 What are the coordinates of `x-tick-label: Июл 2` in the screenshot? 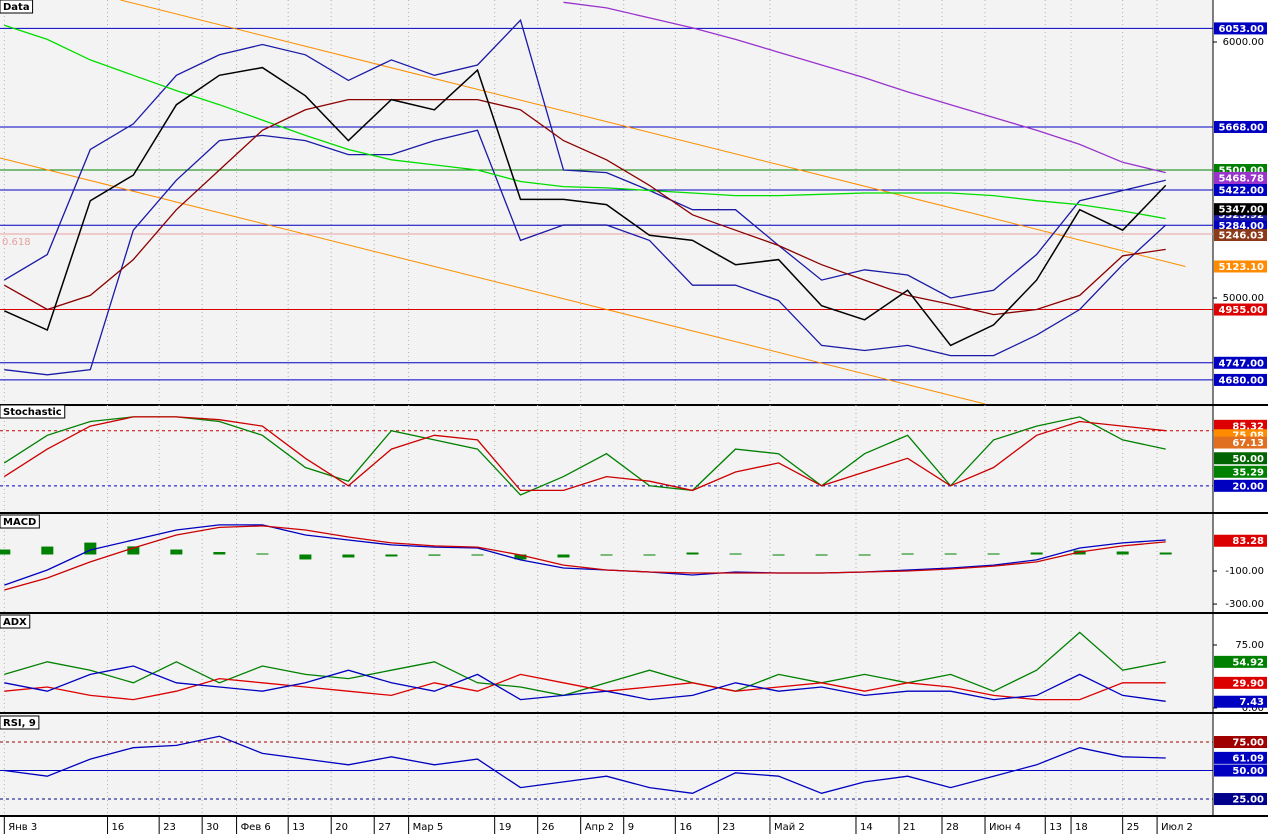 It's located at (1177, 827).